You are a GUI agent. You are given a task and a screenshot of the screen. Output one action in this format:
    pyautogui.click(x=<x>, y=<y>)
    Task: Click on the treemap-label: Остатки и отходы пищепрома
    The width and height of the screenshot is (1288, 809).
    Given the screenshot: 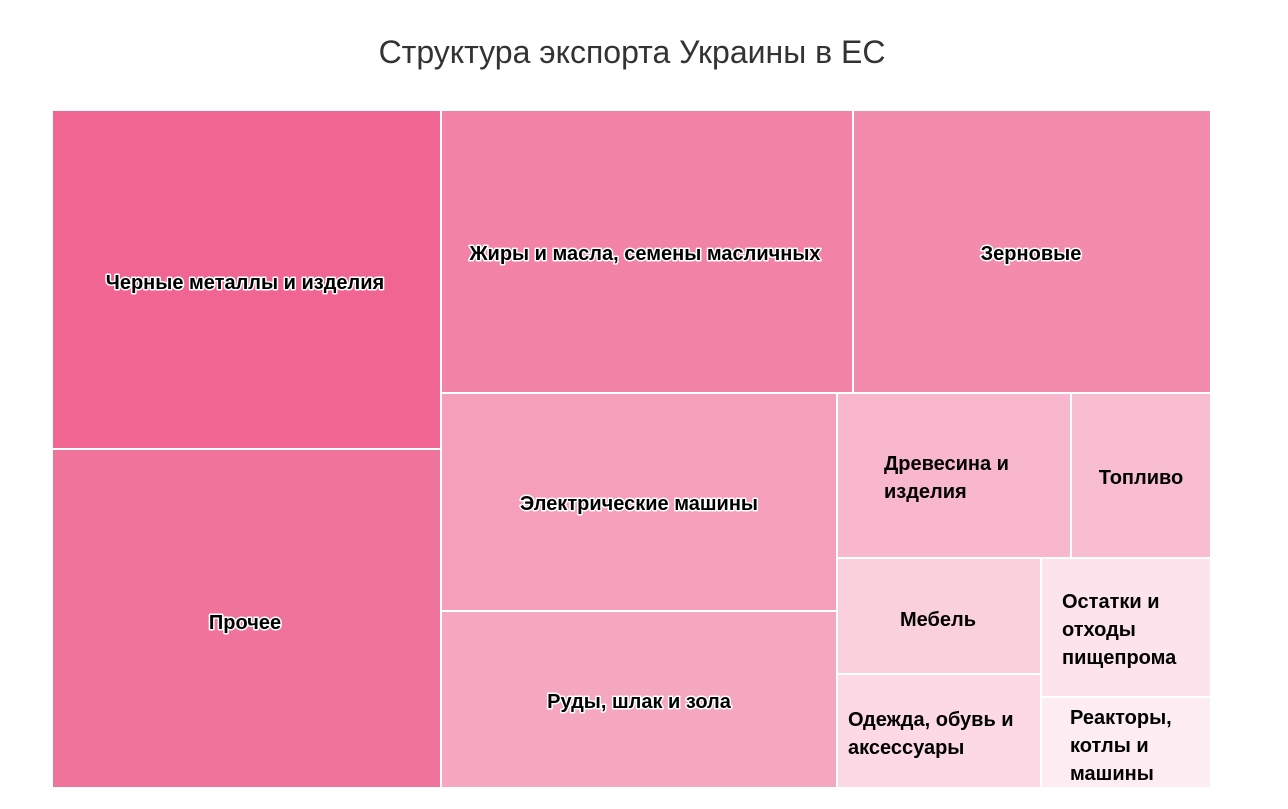 What is the action you would take?
    pyautogui.click(x=1119, y=630)
    